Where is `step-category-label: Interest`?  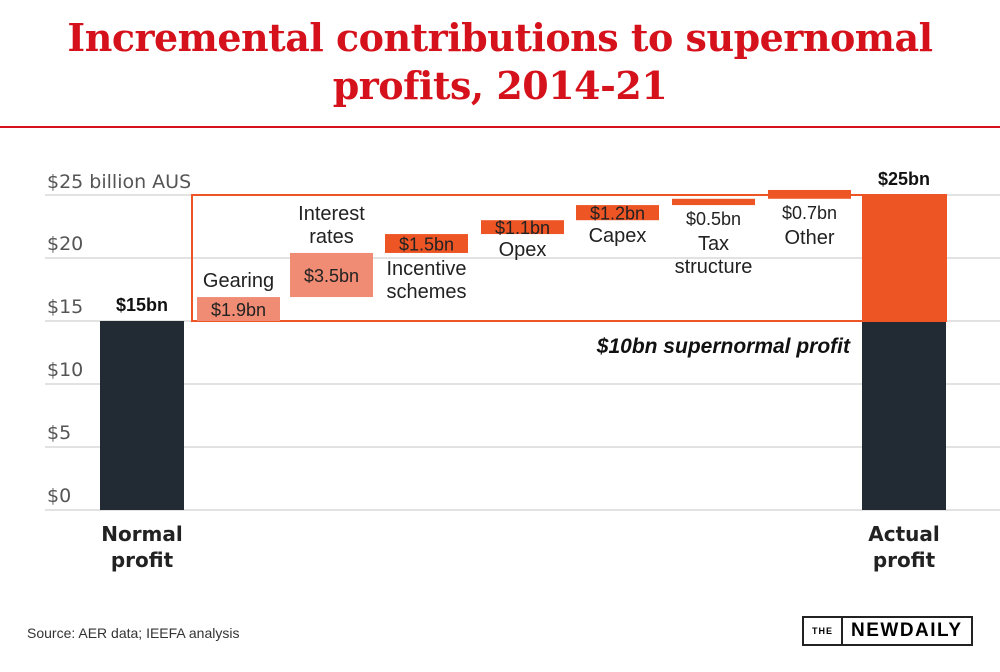
step-category-label: Interest is located at coordinates (331, 214).